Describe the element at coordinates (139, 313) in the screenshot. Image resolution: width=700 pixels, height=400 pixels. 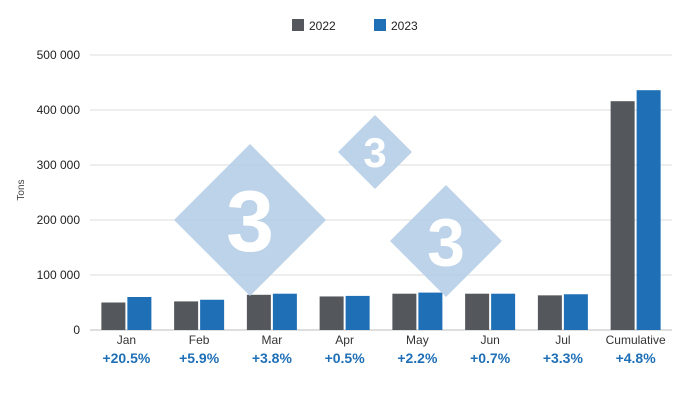
I see `bar-2023-jan` at that location.